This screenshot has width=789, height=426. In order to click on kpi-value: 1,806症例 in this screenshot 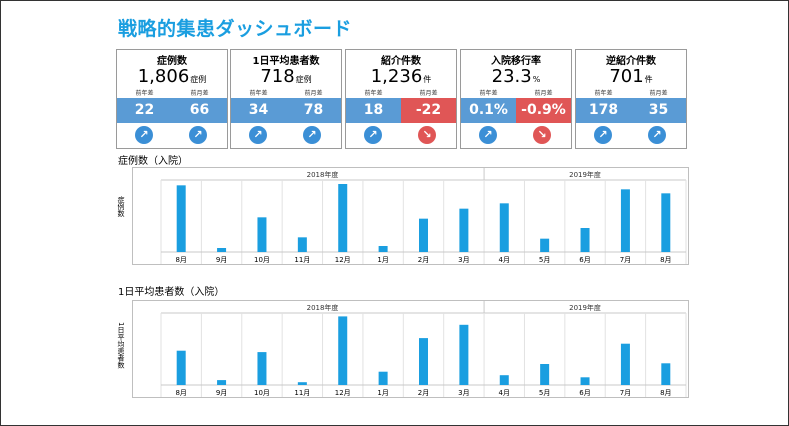, I will do `click(172, 76)`.